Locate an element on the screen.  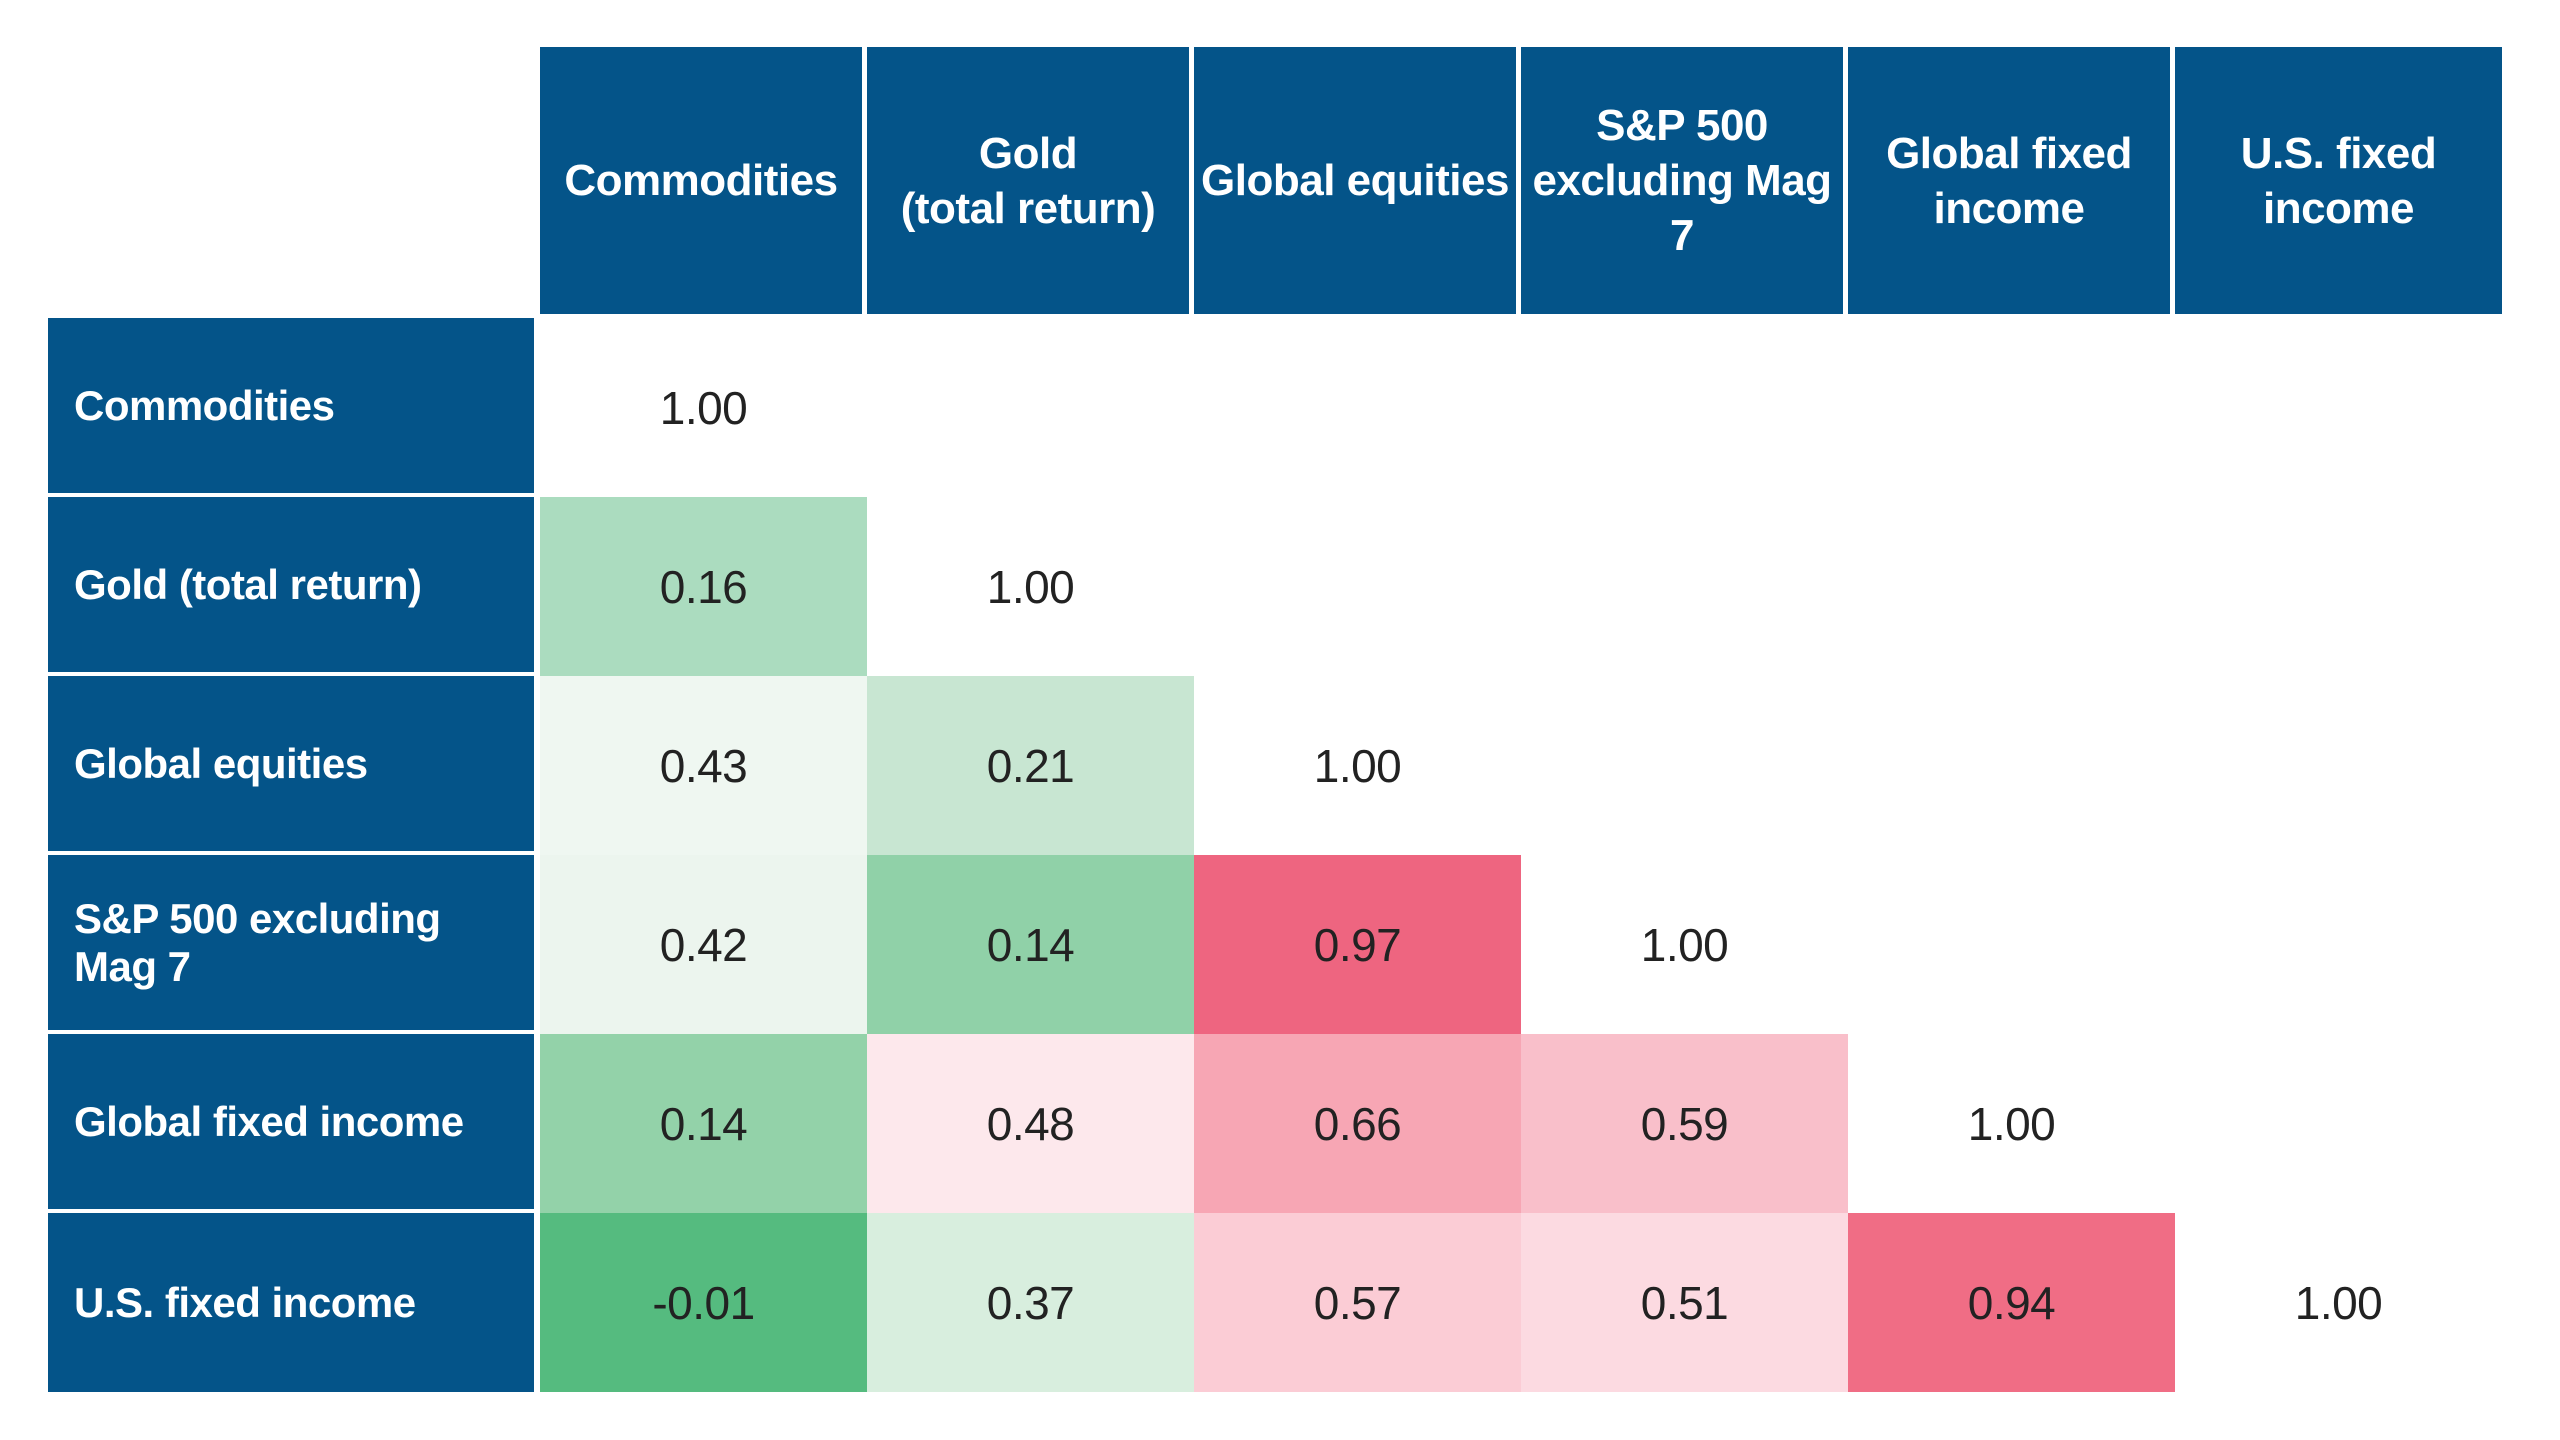
corner-spacer is located at coordinates (294, 182).